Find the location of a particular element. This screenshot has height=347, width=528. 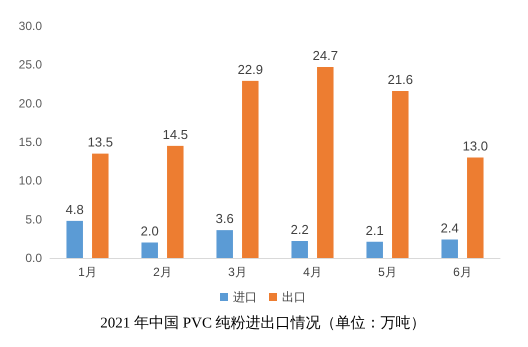

data-label: 2.4 is located at coordinates (449, 228).